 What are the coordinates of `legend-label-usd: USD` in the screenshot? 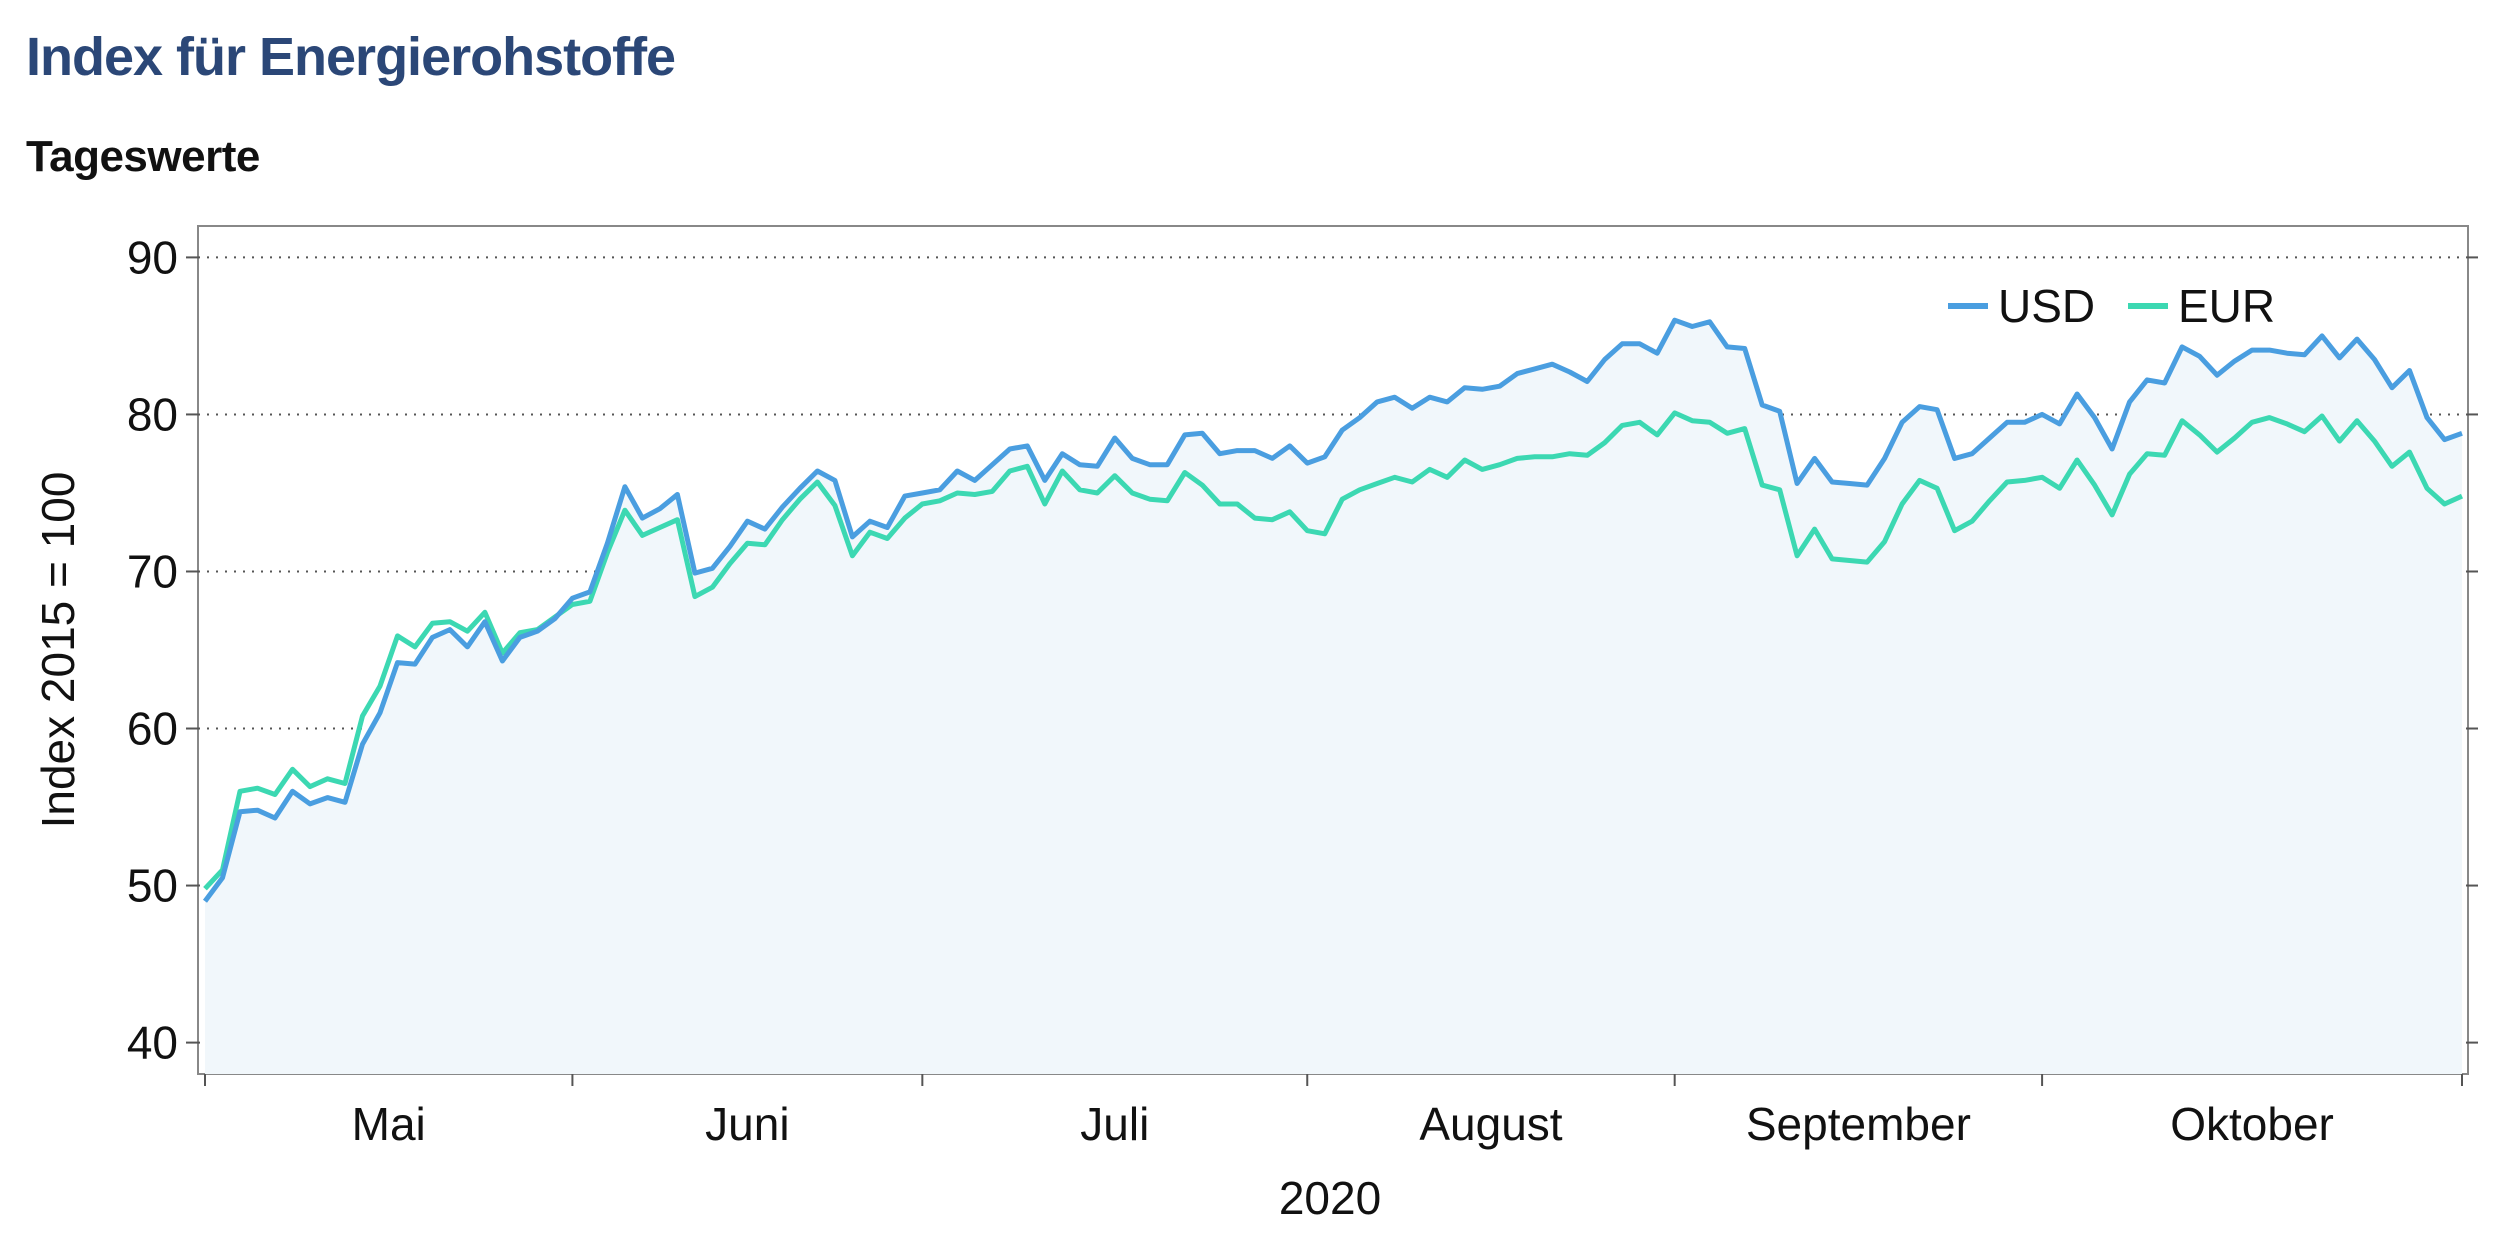 It's located at (2046, 306).